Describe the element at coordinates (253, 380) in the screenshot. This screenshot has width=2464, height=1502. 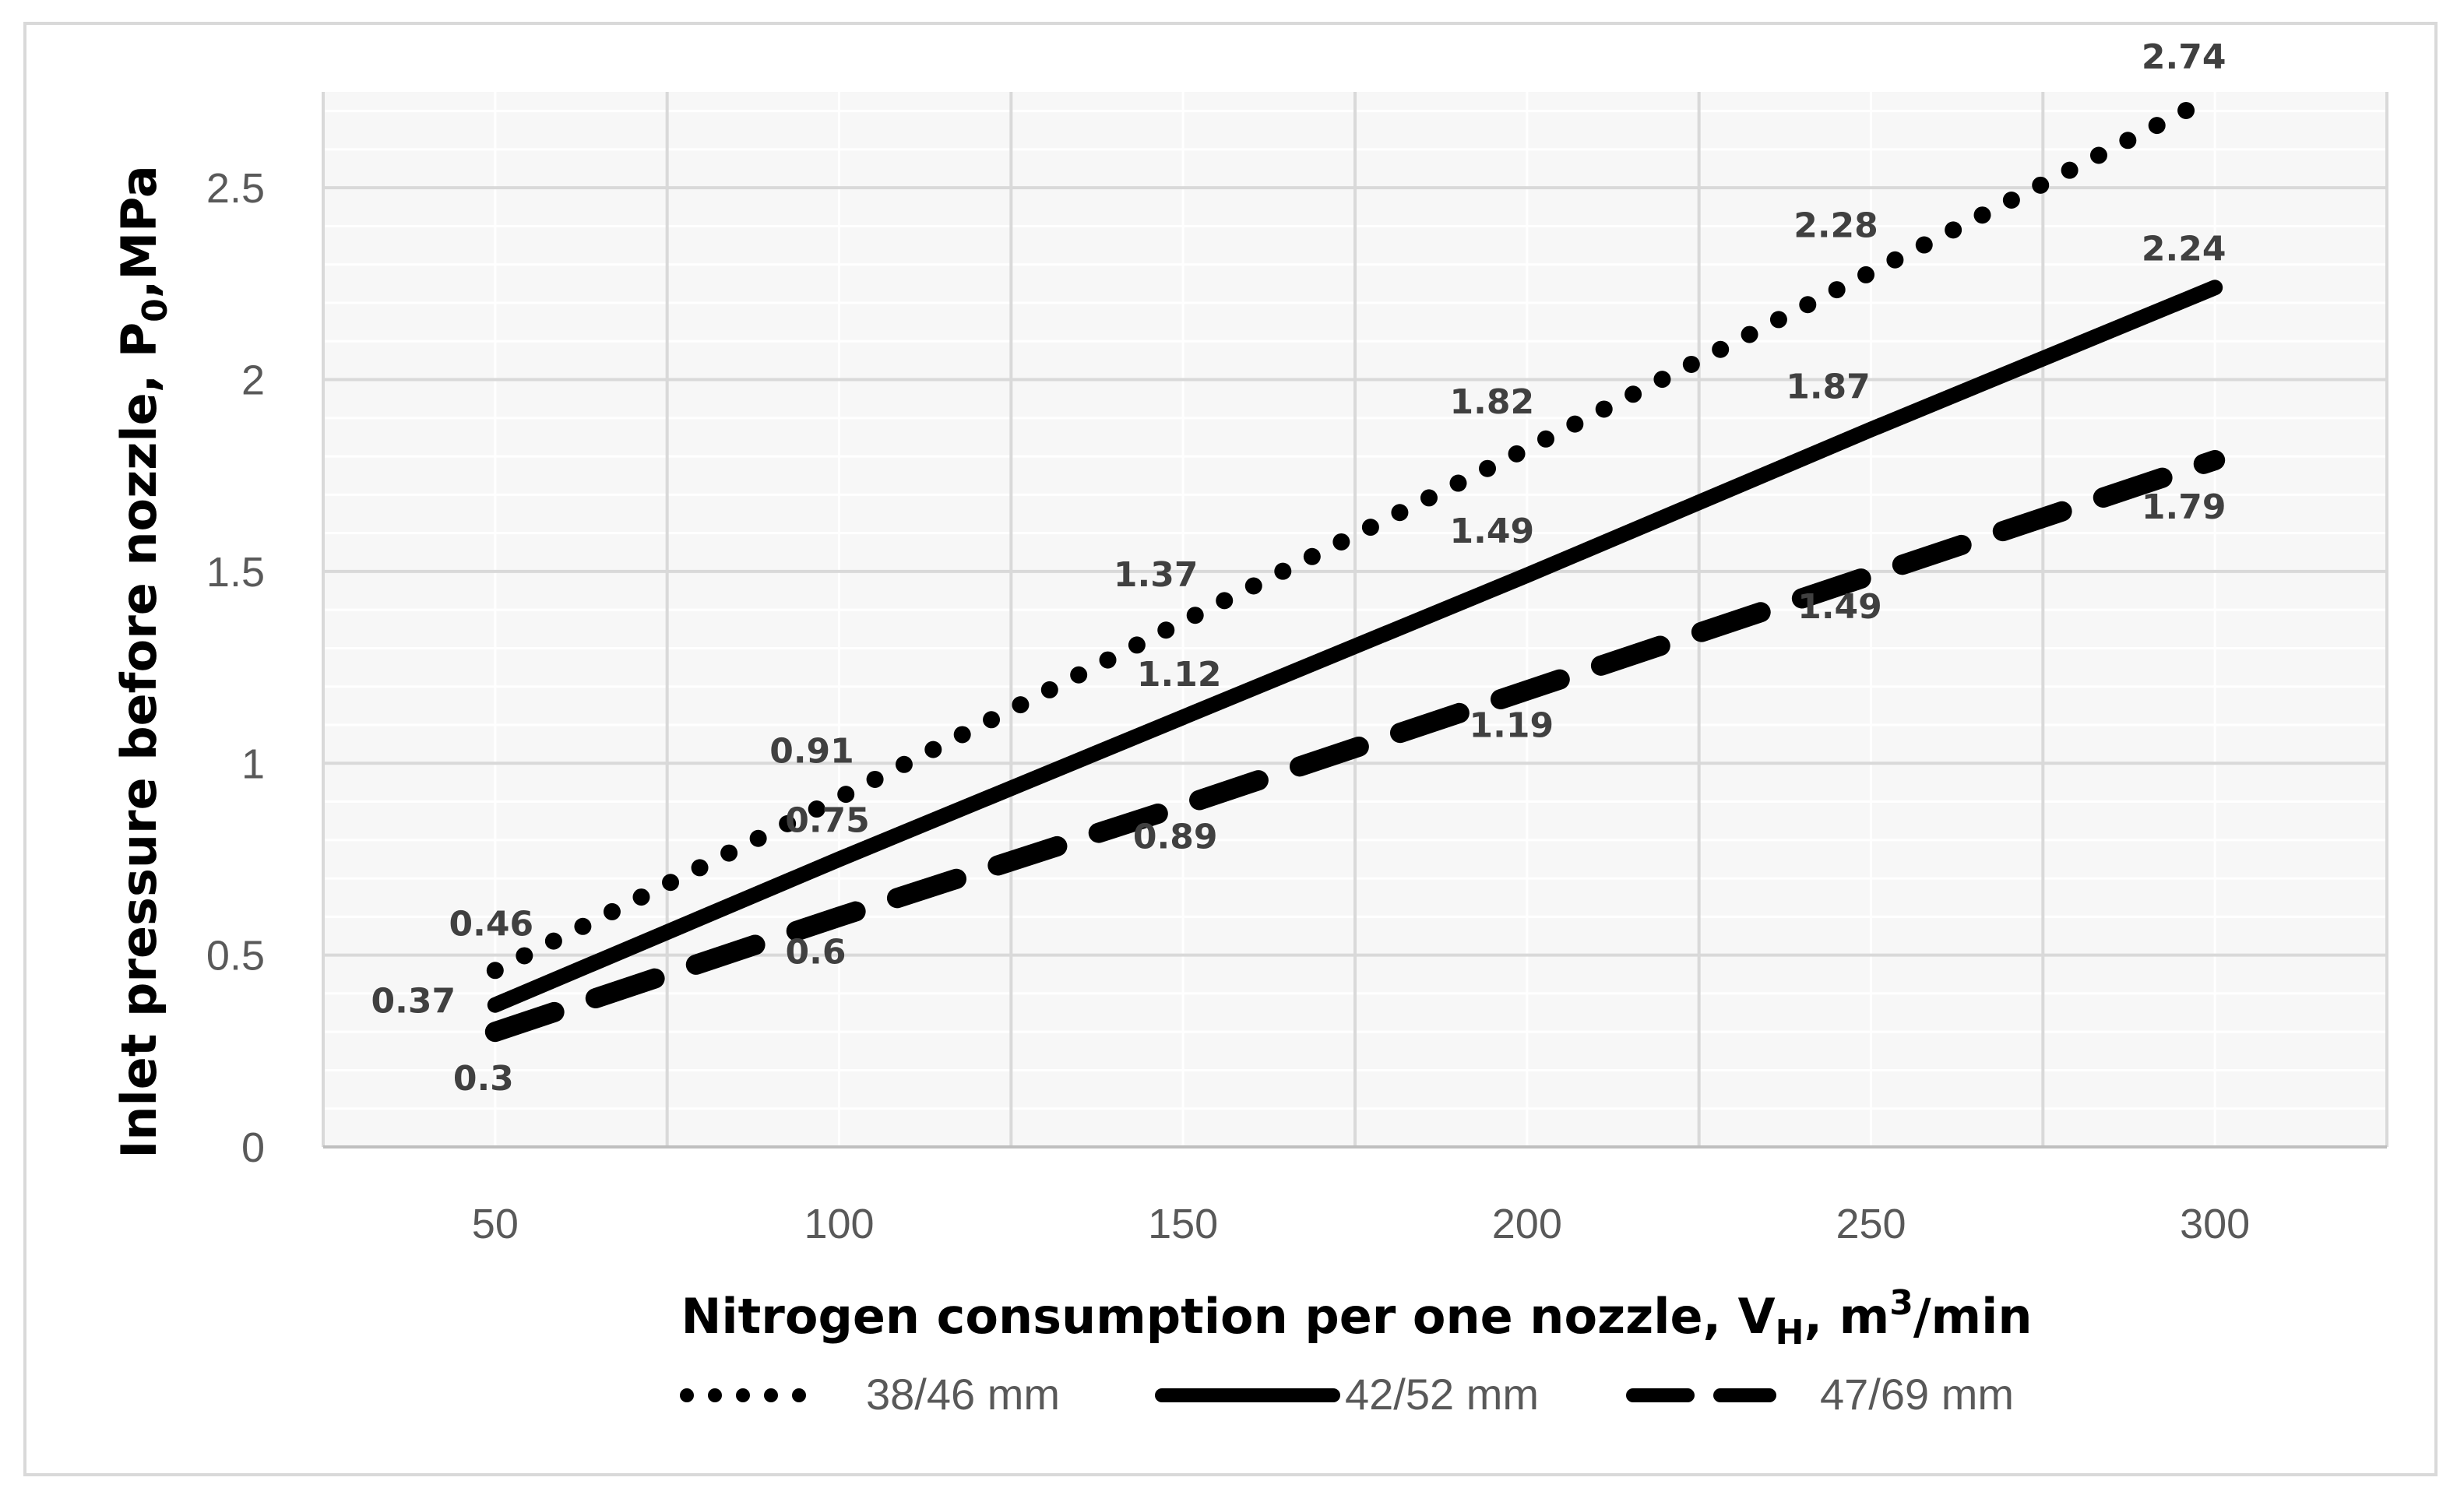
I see `y-tick-label: 2` at that location.